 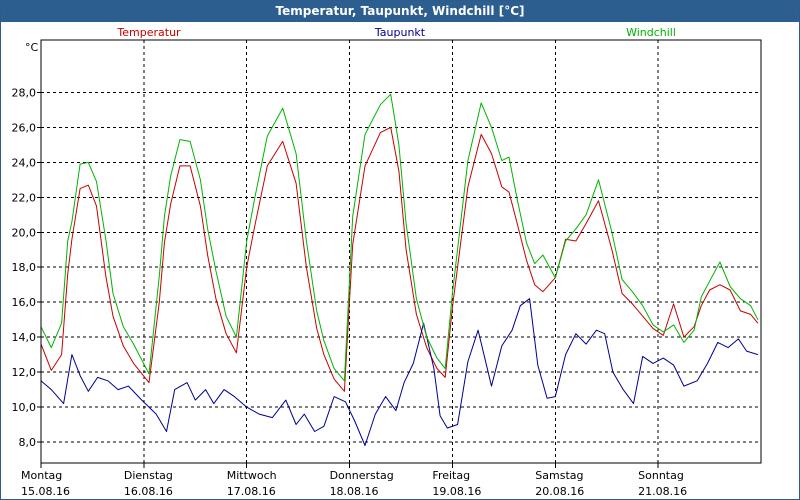 What do you see at coordinates (662, 491) in the screenshot?
I see `x-tick-date: 21.08.16` at bounding box center [662, 491].